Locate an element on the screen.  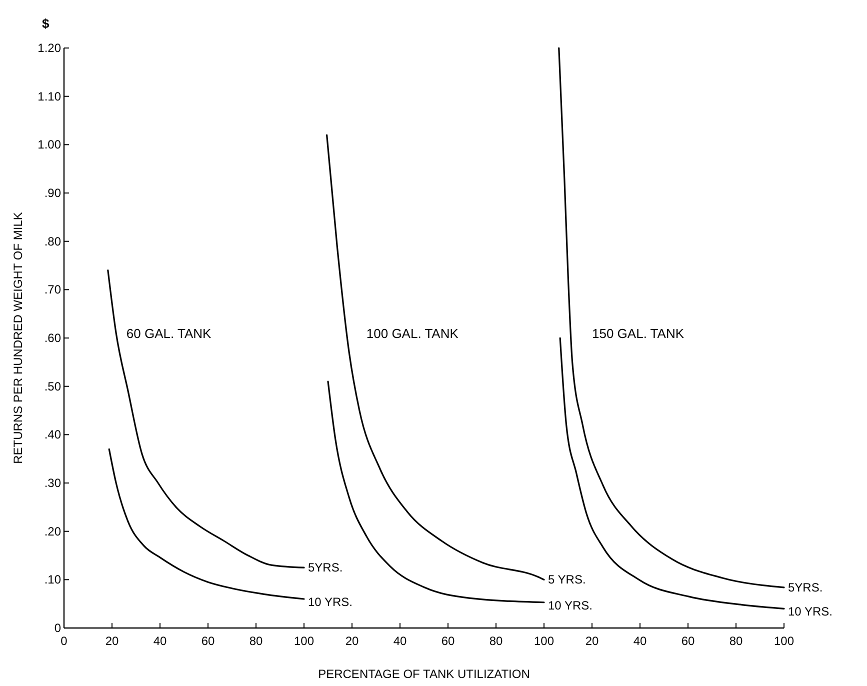
y-tick-label: 1.00 is located at coordinates (50, 145).